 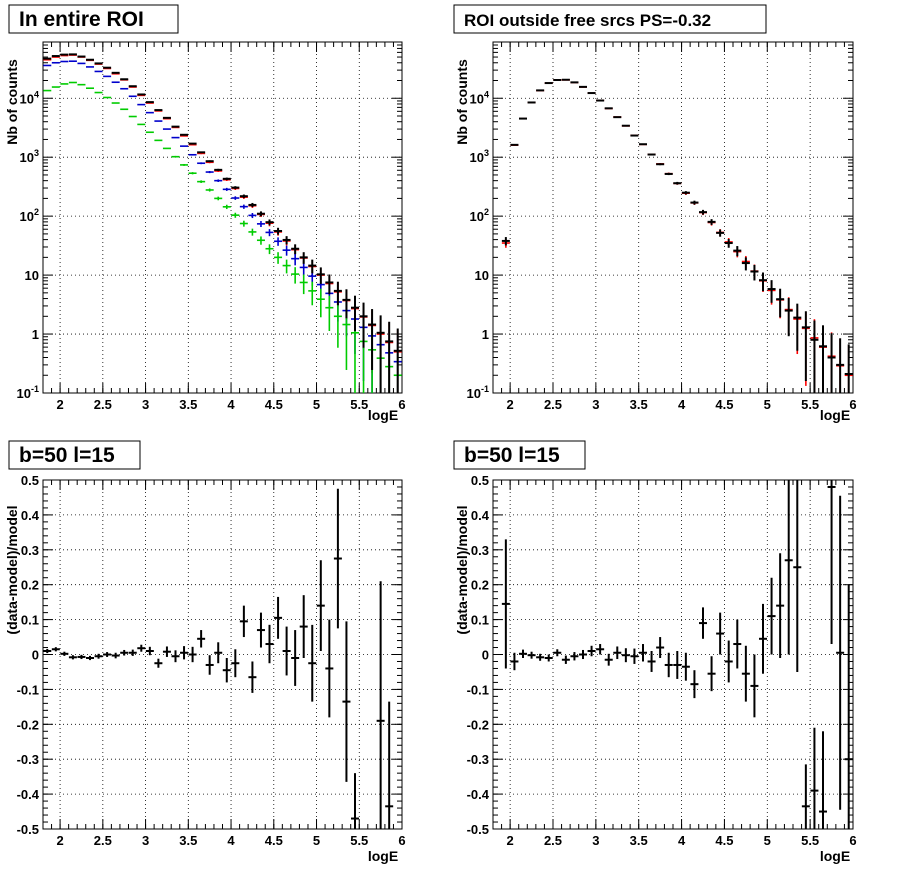 What do you see at coordinates (81, 19) in the screenshot?
I see `chart-title: In entire ROI` at bounding box center [81, 19].